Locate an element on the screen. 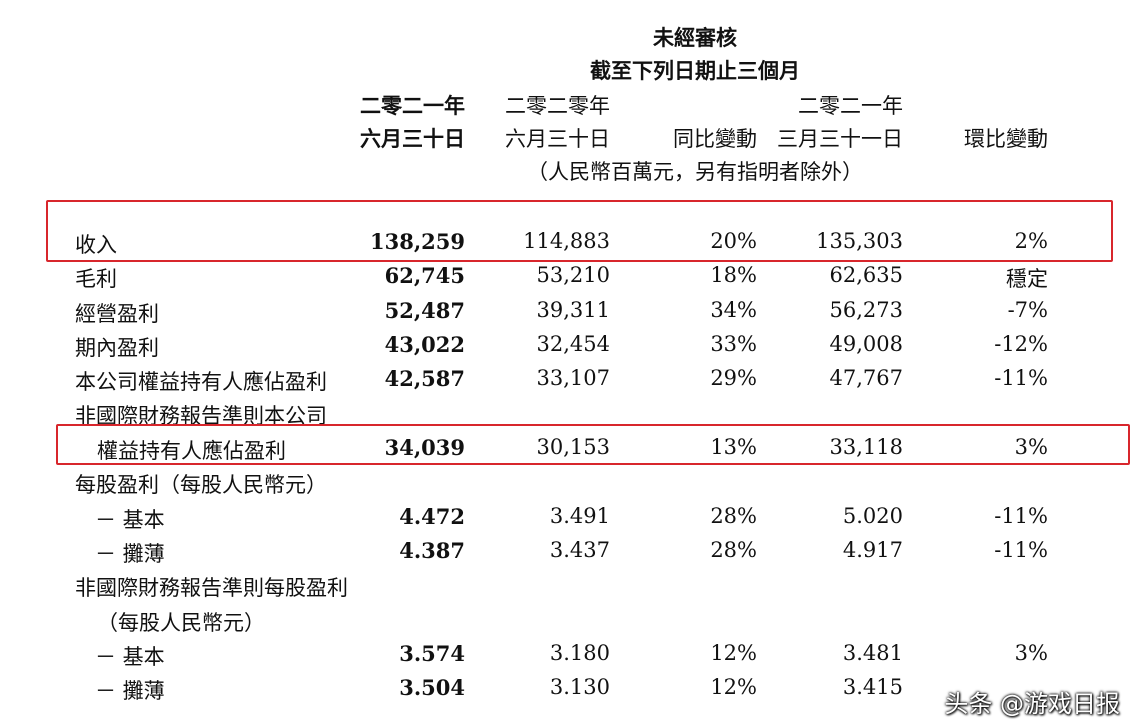 This screenshot has width=1138, height=727. cell-col4: 3.481 is located at coordinates (872, 653).